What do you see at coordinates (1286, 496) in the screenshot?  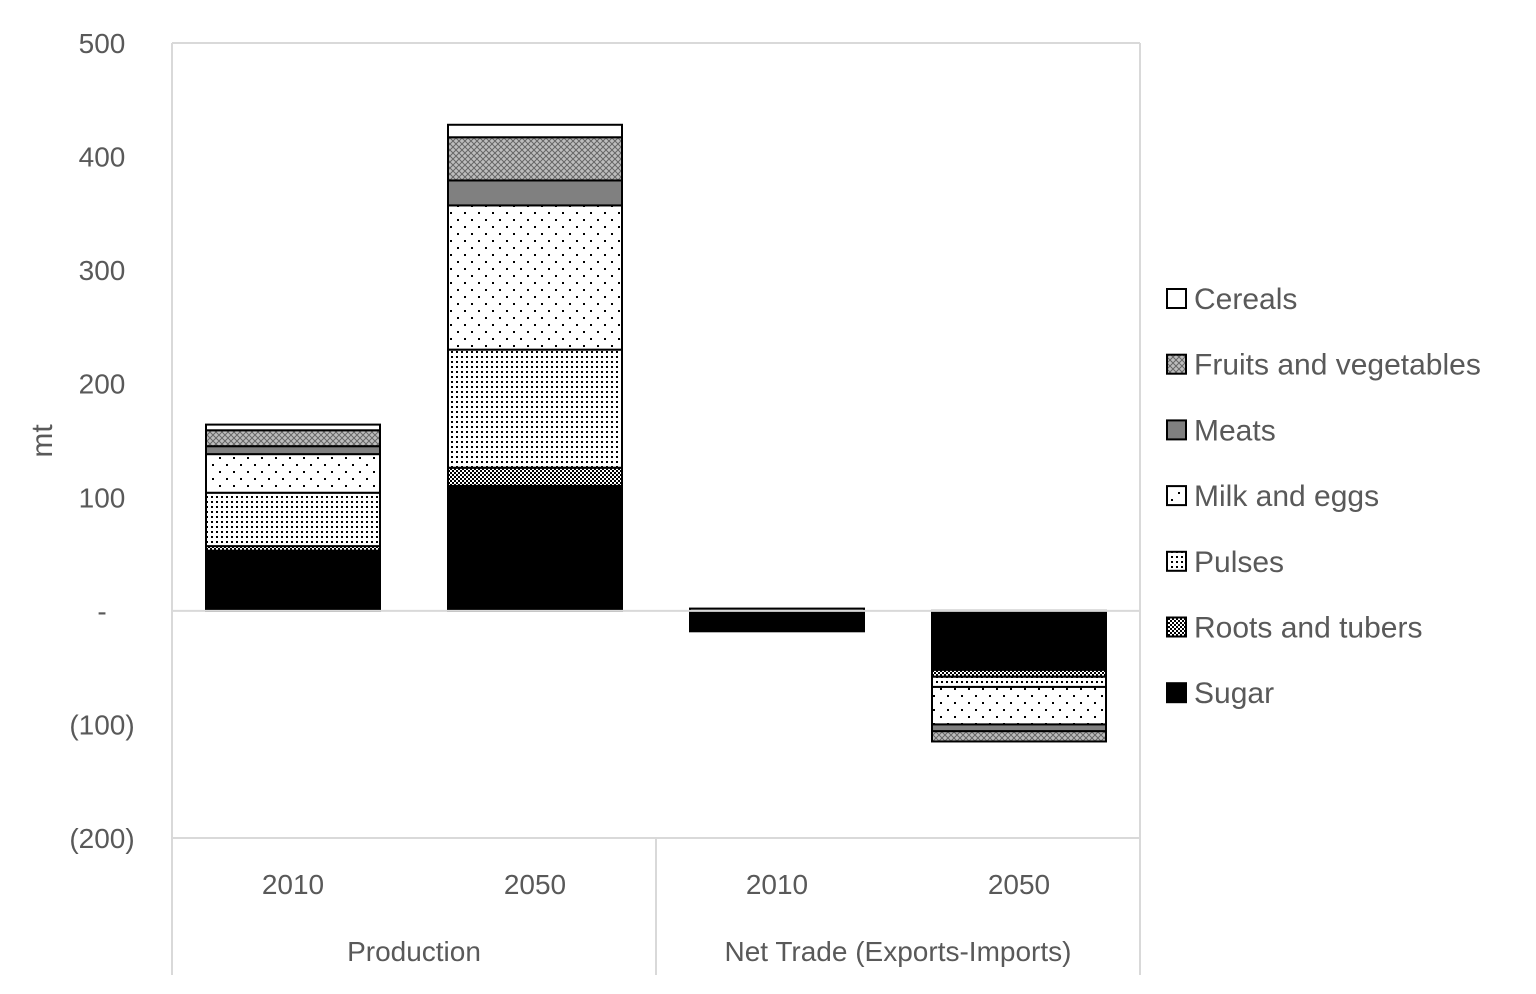 I see `legend-label: Milk and eggs` at bounding box center [1286, 496].